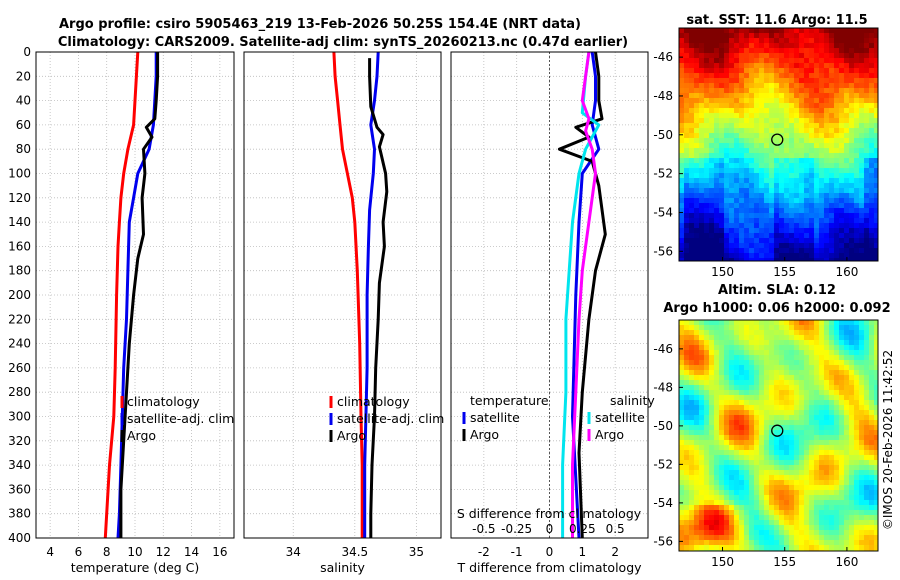 This screenshot has width=900, height=580. What do you see at coordinates (416, 552) in the screenshot?
I see `x-tick-label: 35` at bounding box center [416, 552].